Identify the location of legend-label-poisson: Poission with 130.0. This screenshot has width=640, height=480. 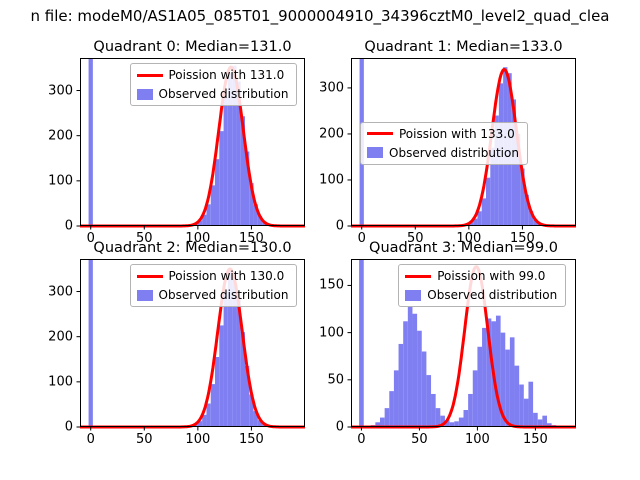
(226, 276).